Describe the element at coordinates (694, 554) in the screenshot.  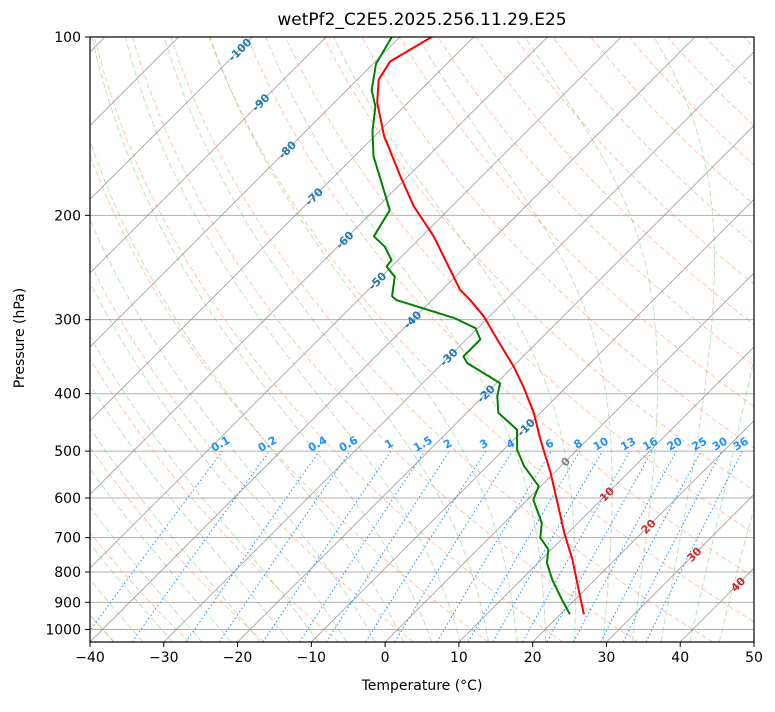
I see `isotherm-label: 30` at that location.